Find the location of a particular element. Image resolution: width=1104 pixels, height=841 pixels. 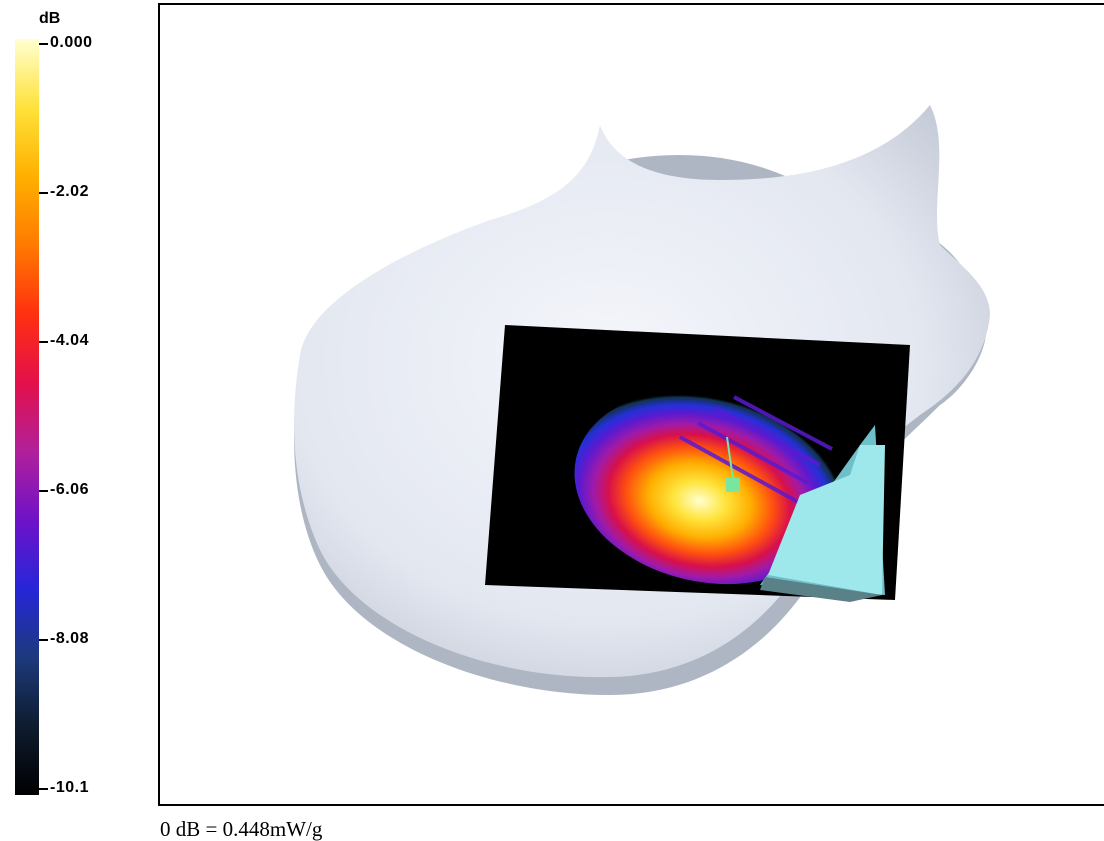

probe-block is located at coordinates (826, 520).